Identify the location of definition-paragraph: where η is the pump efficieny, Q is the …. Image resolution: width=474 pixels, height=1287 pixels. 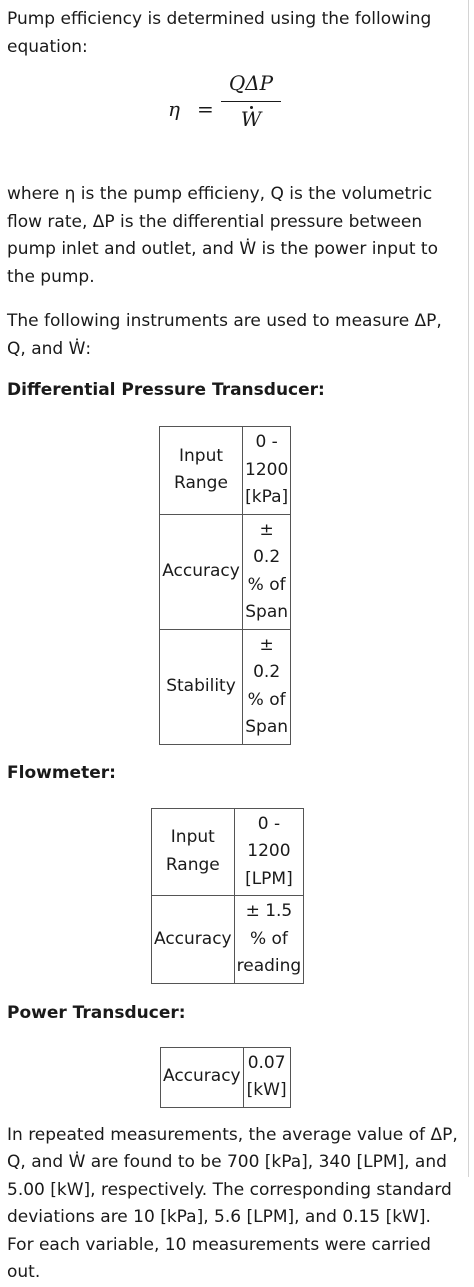
(222, 235).